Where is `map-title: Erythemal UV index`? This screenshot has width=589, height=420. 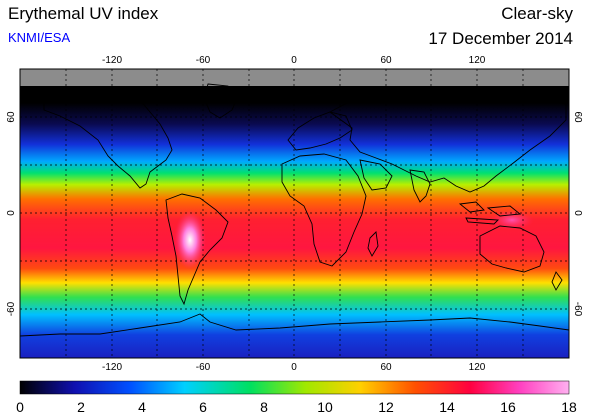
map-title: Erythemal UV index is located at coordinates (83, 13).